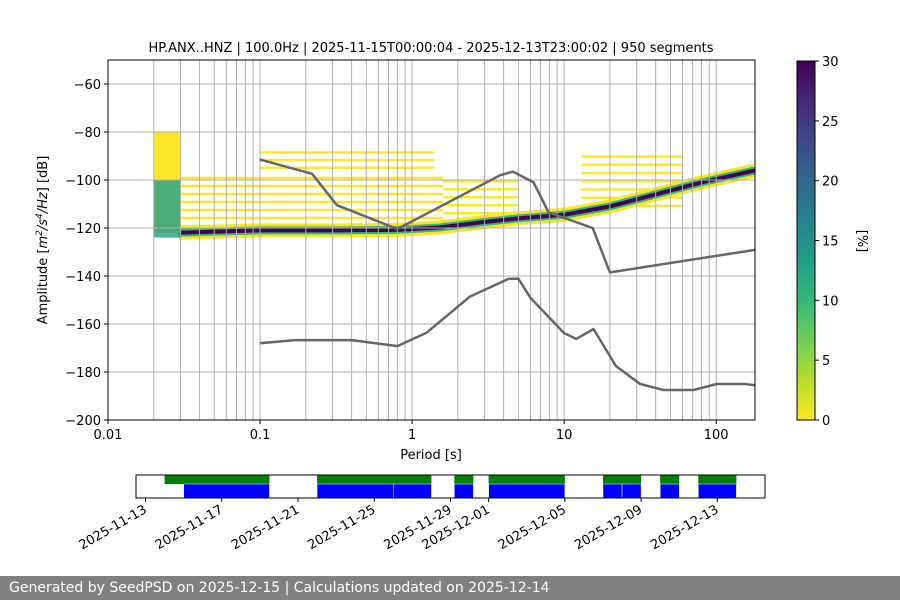  I want to click on colorbar-tick-label: 10, so click(830, 301).